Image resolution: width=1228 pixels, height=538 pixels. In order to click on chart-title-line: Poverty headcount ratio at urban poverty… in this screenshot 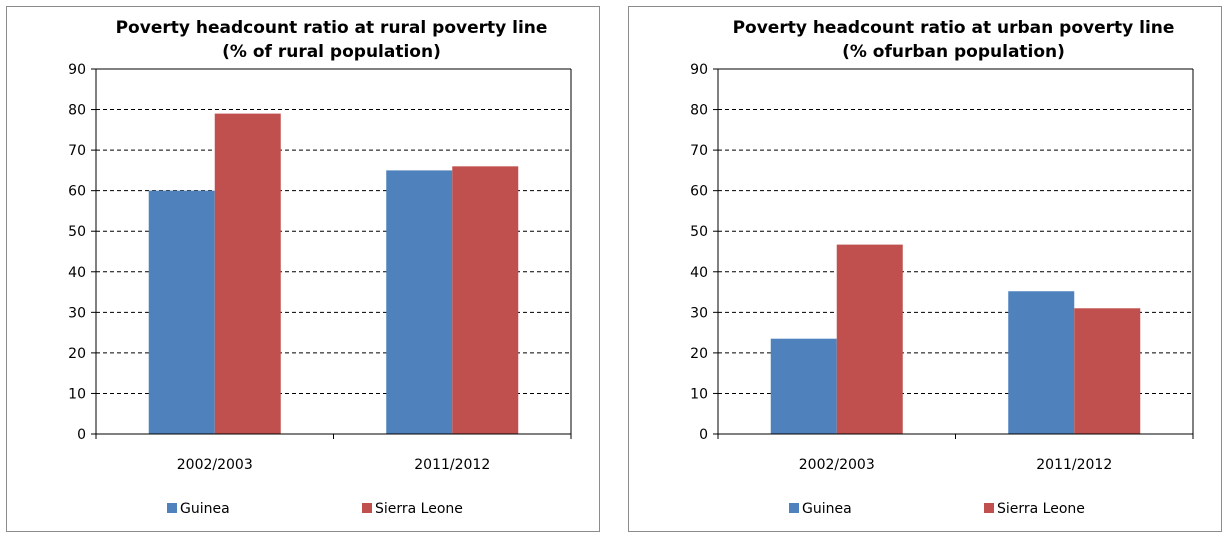, I will do `click(954, 28)`.